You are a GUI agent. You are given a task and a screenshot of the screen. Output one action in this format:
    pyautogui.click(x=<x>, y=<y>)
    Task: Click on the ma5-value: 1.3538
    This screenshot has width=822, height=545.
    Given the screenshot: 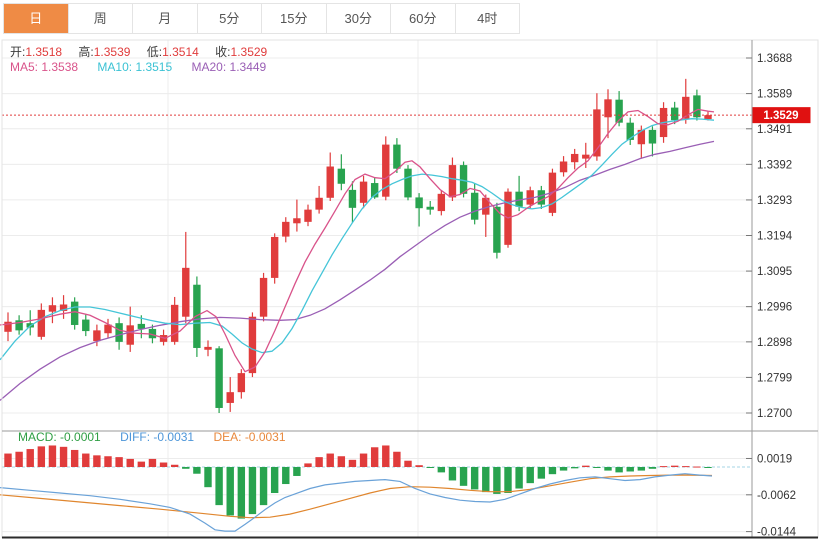 What is the action you would take?
    pyautogui.click(x=60, y=67)
    